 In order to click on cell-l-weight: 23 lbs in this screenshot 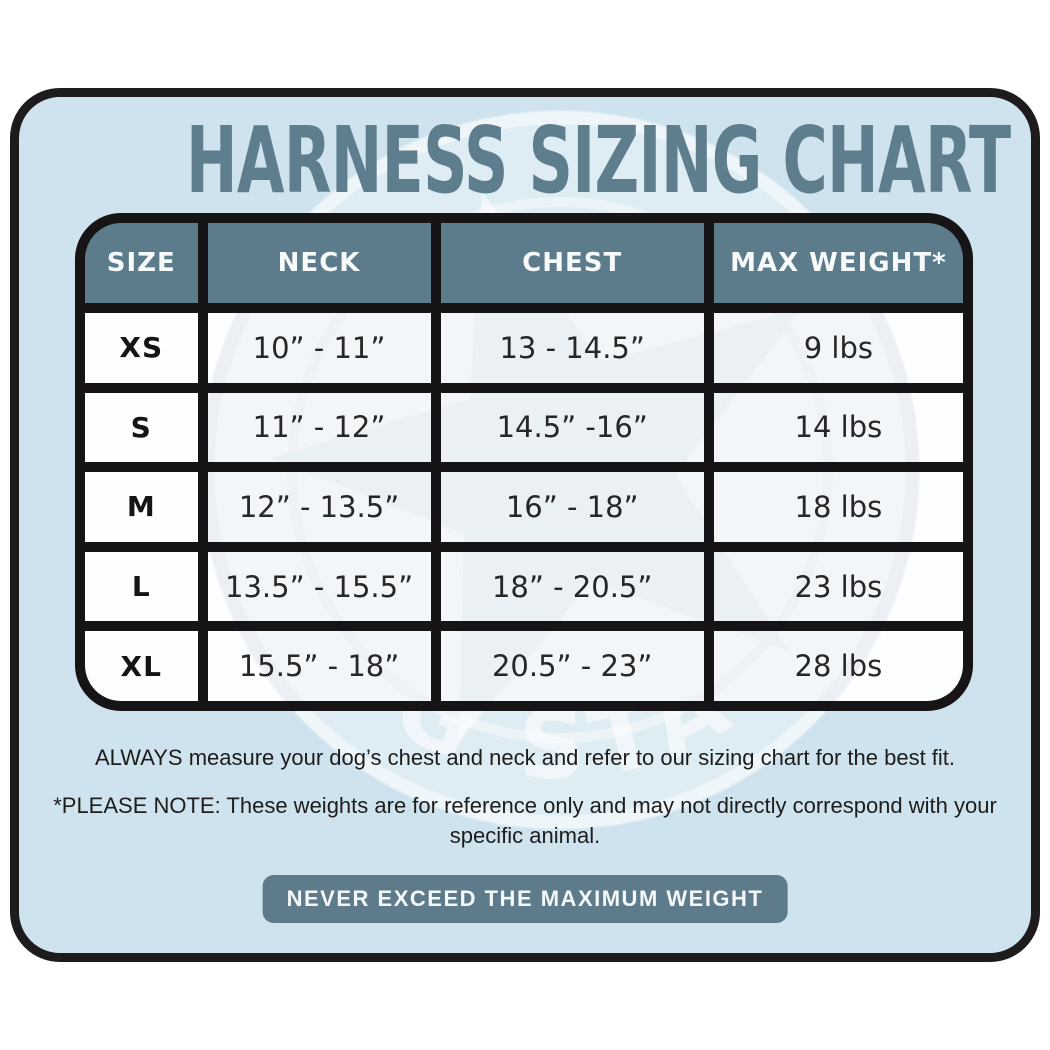, I will do `click(838, 586)`.